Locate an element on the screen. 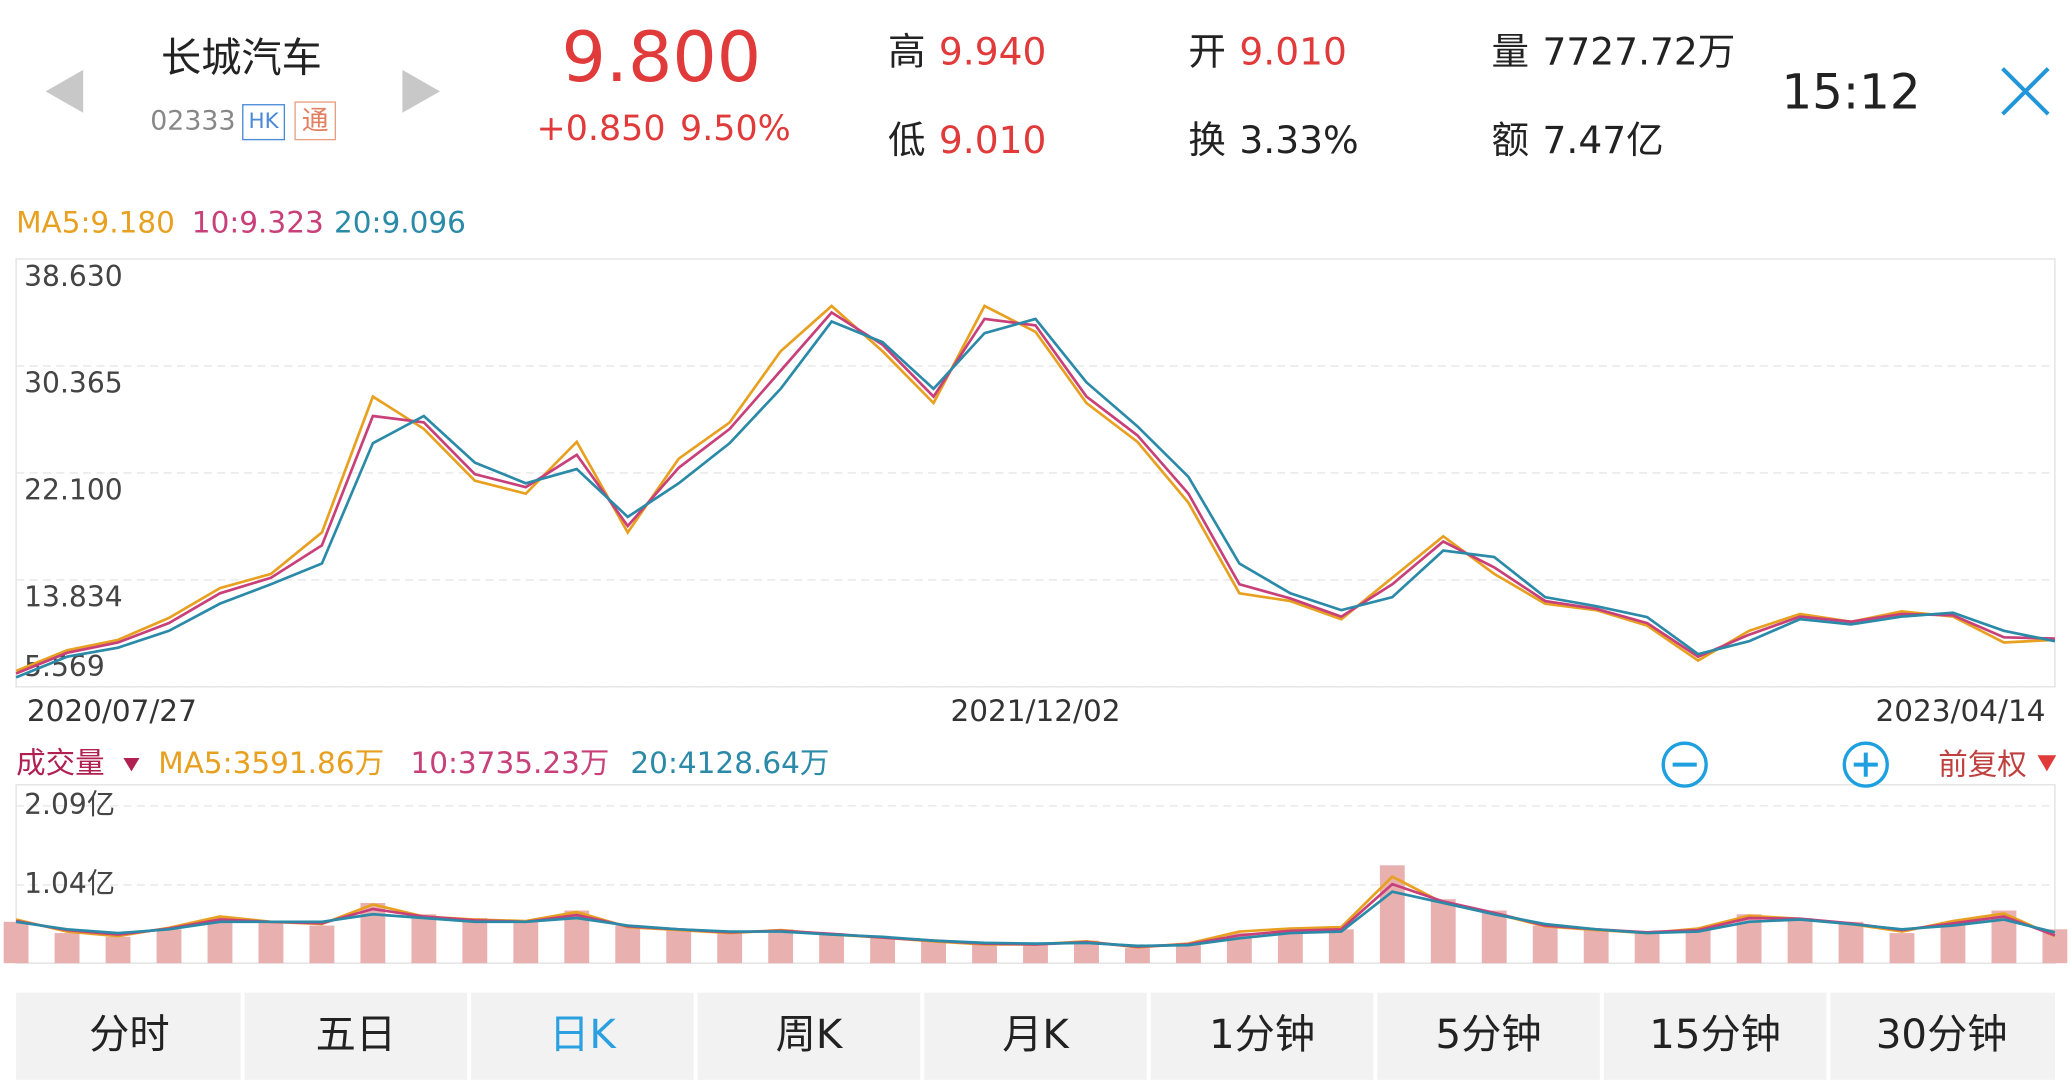 The image size is (2071, 1080). y-tick-label: 38.630 is located at coordinates (73, 276).